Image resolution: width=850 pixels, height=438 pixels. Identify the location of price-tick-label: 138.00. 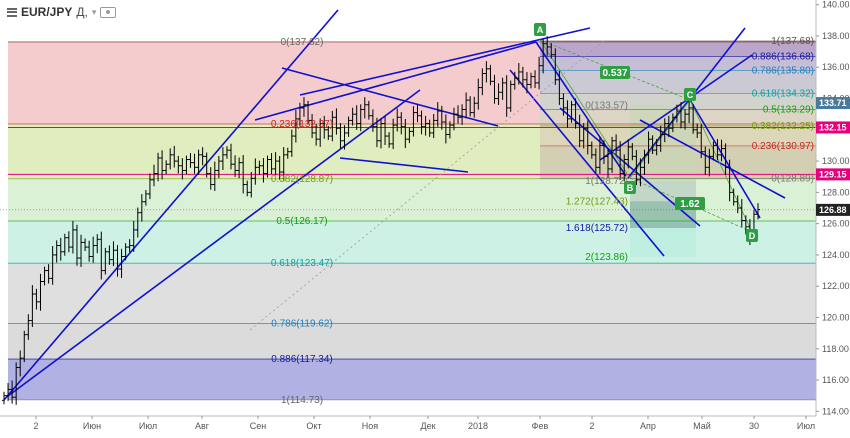
(836, 36).